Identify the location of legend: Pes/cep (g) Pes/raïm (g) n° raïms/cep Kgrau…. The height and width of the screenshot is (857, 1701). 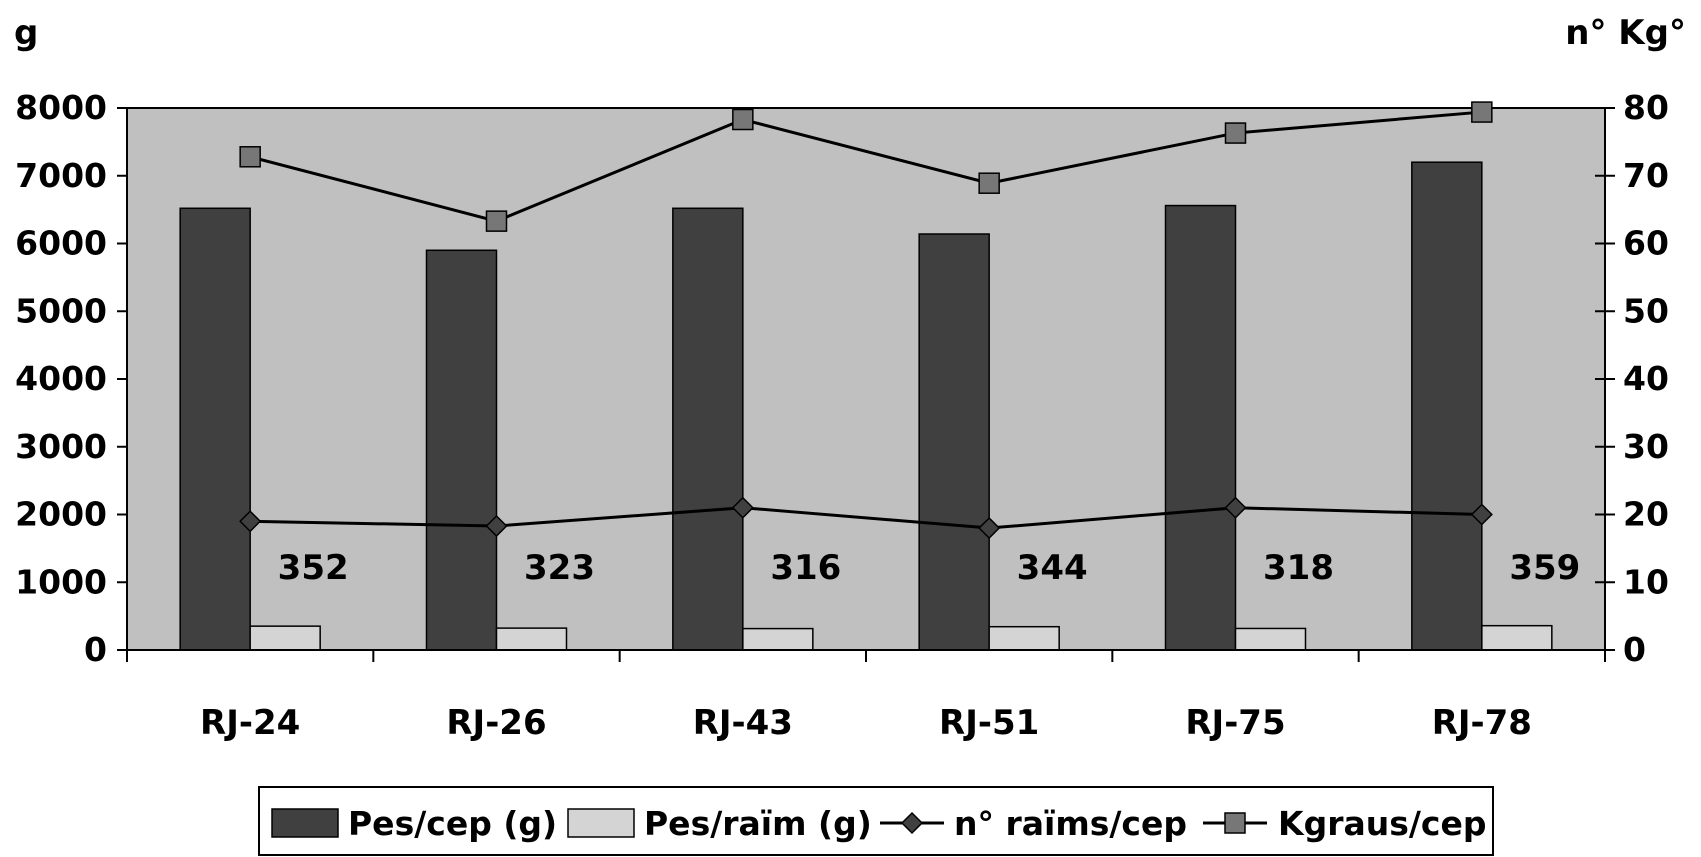
(876, 821).